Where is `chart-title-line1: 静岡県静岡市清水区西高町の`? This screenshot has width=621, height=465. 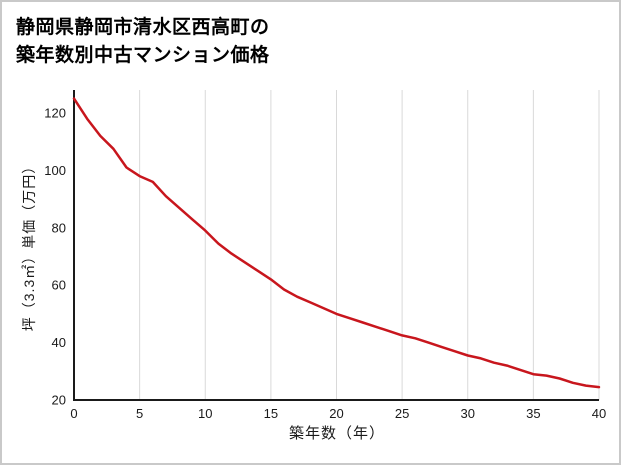
chart-title-line1: 静岡県静岡市清水区西高町の is located at coordinates (143, 27).